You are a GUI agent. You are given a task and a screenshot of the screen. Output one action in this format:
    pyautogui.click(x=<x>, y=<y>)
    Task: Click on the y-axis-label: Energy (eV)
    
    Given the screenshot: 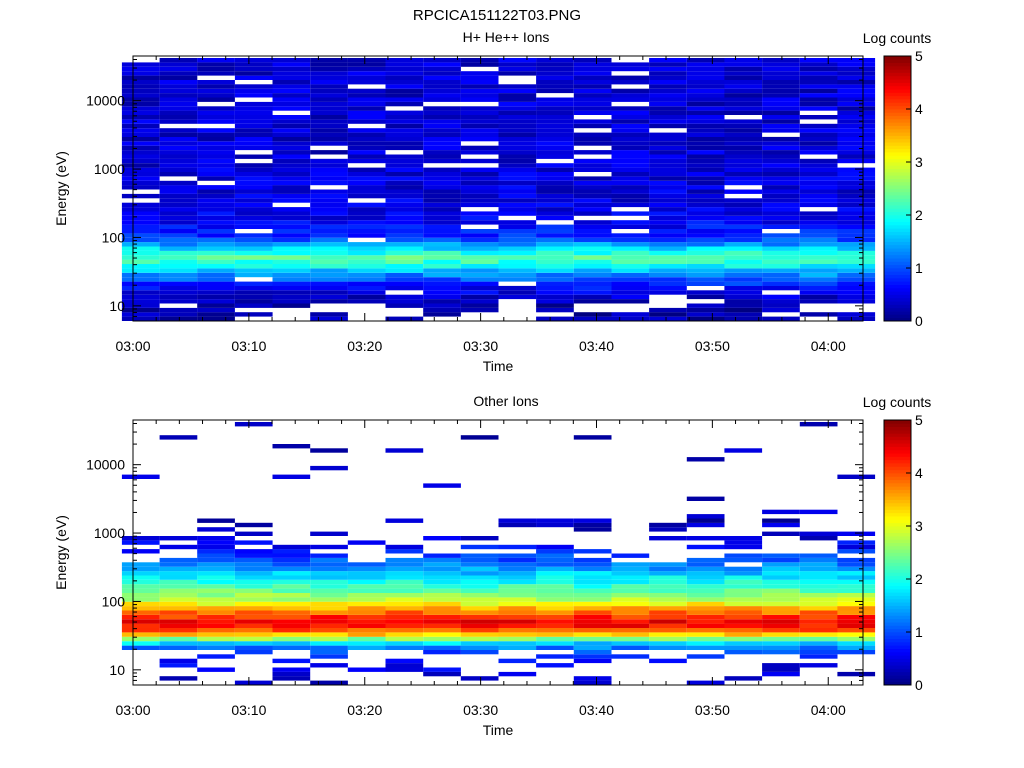 What is the action you would take?
    pyautogui.click(x=61, y=188)
    